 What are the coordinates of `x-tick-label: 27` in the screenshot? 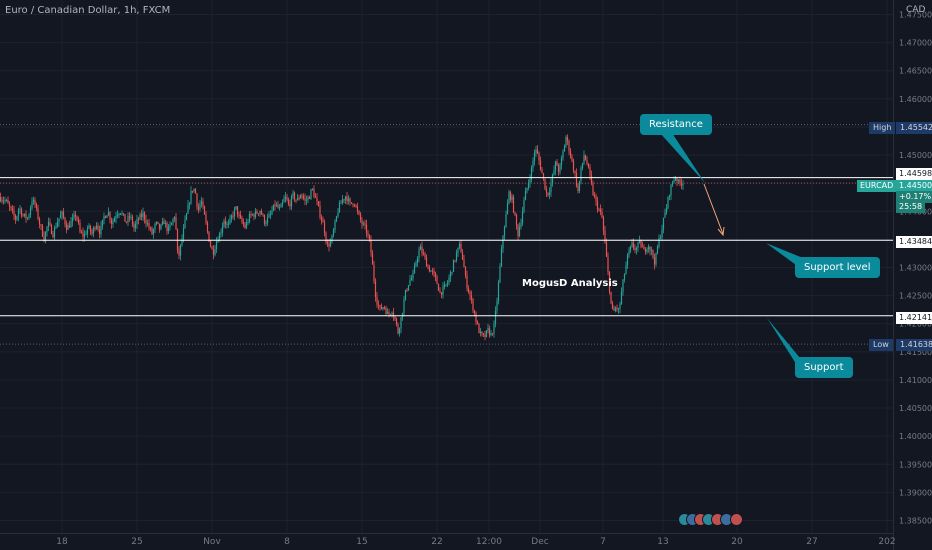 It's located at (811, 542).